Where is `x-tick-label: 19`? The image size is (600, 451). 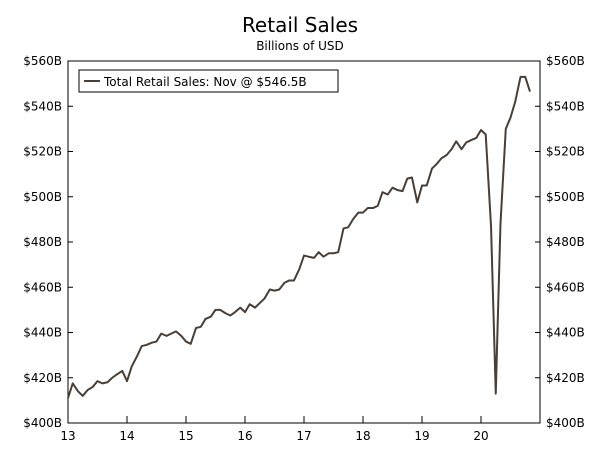 x-tick-label: 19 is located at coordinates (421, 436).